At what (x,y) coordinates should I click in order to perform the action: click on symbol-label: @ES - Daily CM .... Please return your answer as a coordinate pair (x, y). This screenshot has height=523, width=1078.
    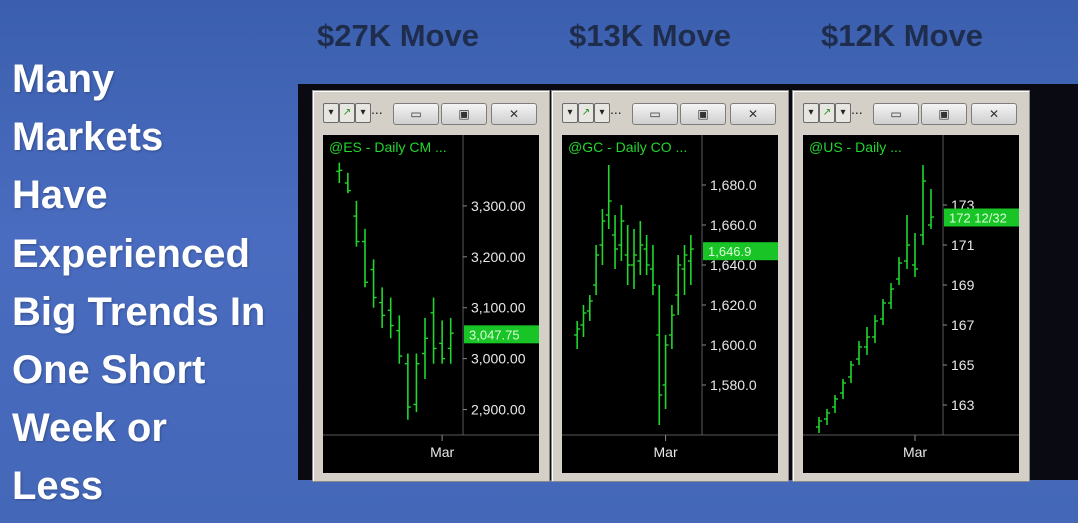
    Looking at the image, I should click on (388, 147).